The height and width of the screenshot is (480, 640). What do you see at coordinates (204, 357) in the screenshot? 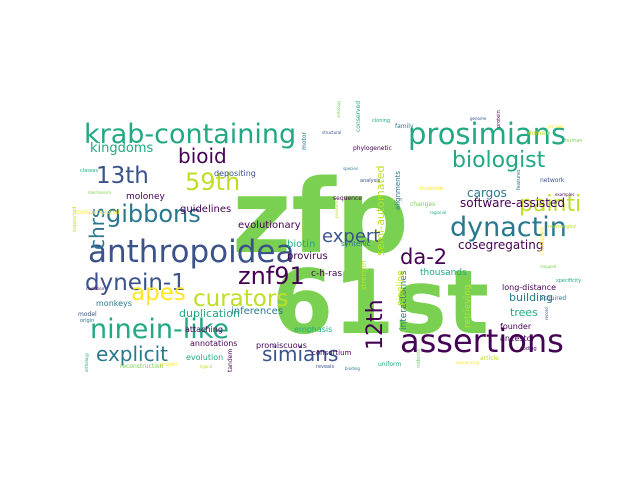
I see `word-evolution: evolution` at bounding box center [204, 357].